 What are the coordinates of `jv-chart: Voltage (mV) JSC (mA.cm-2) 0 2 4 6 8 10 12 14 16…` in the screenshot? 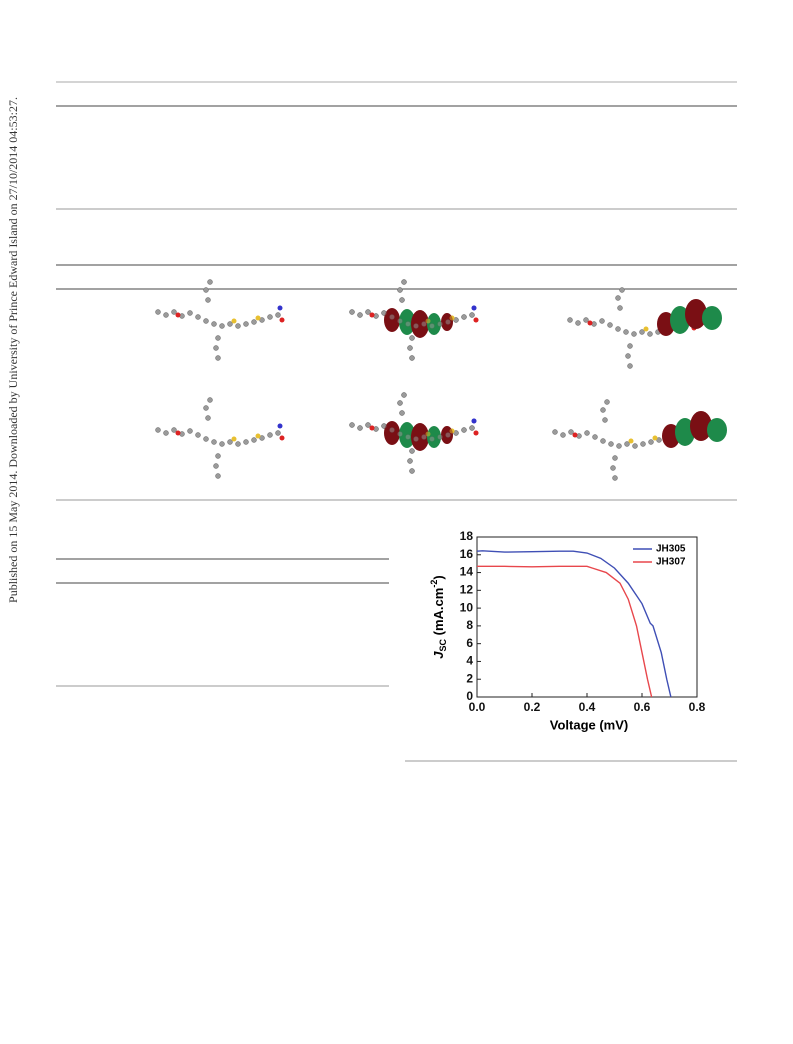 It's located at (567, 630).